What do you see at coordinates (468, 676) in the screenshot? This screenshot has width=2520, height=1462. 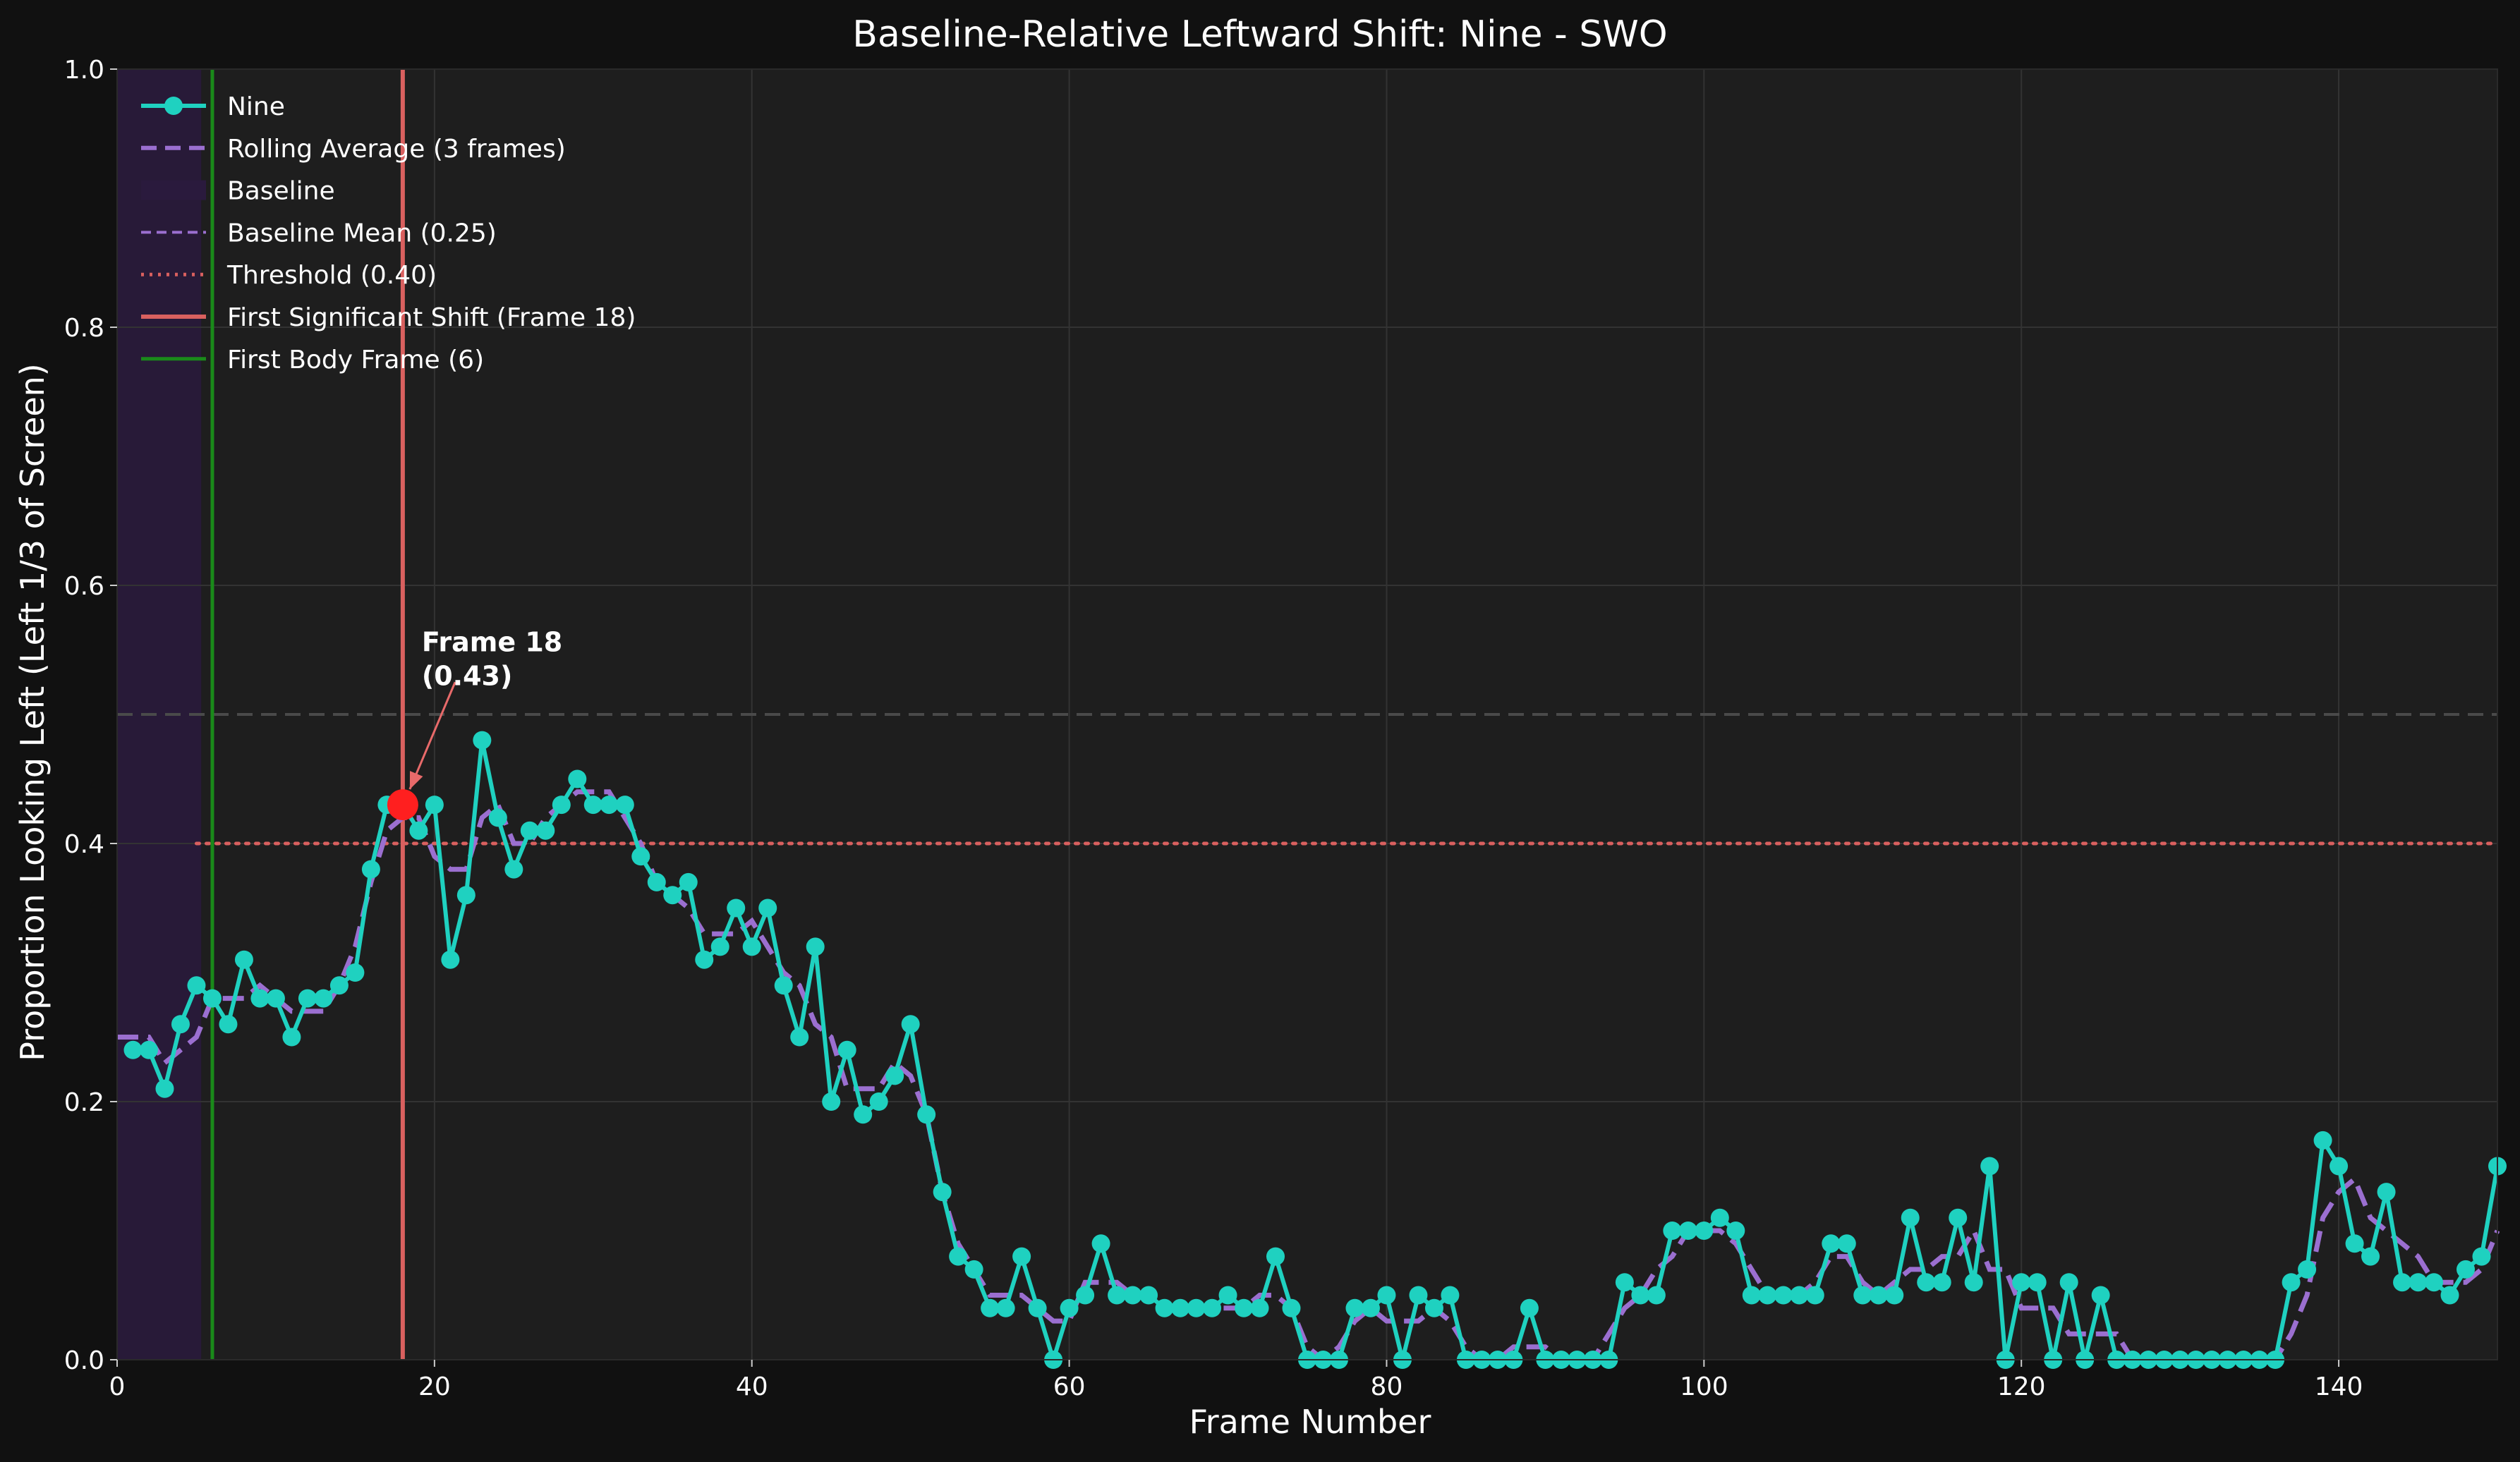 I see `annotation-label-value: (0.43)` at bounding box center [468, 676].